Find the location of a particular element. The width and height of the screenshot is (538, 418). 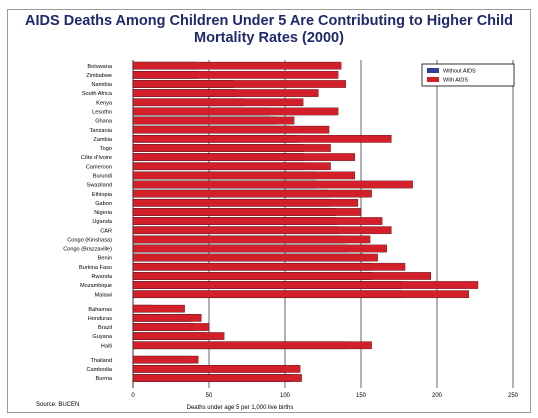

country-label: Botswana is located at coordinates (99, 67).